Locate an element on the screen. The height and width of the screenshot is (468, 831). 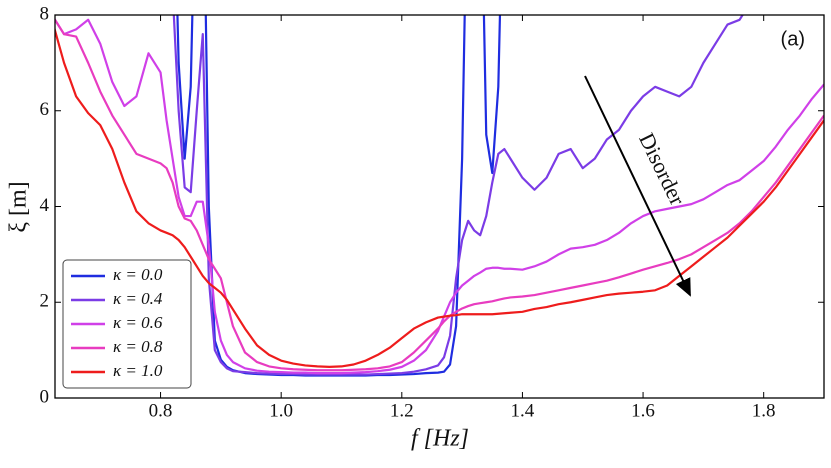
x-tick-label: 1.0 is located at coordinates (281, 410).